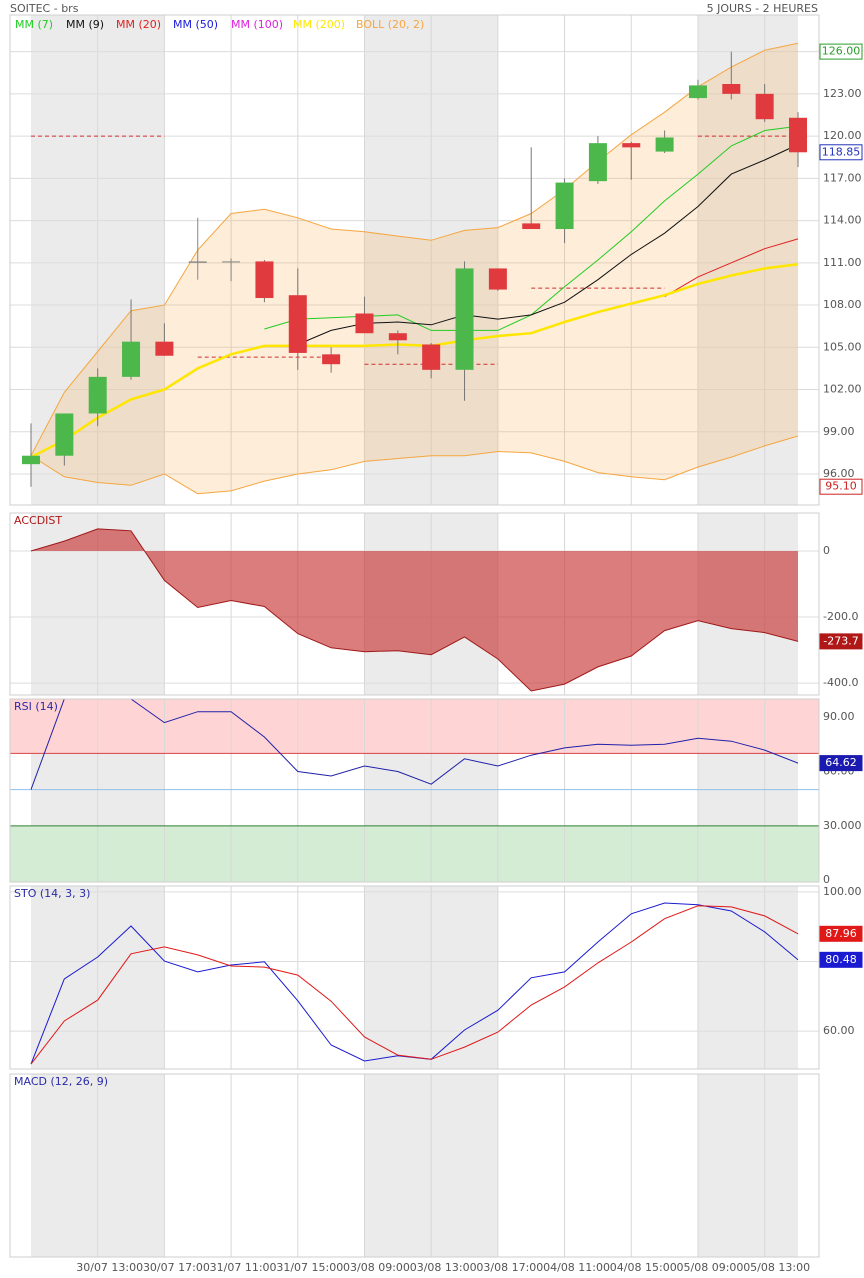 Image resolution: width=864 pixels, height=1278 pixels. I want to click on y-tick-label: 96.00, so click(839, 473).